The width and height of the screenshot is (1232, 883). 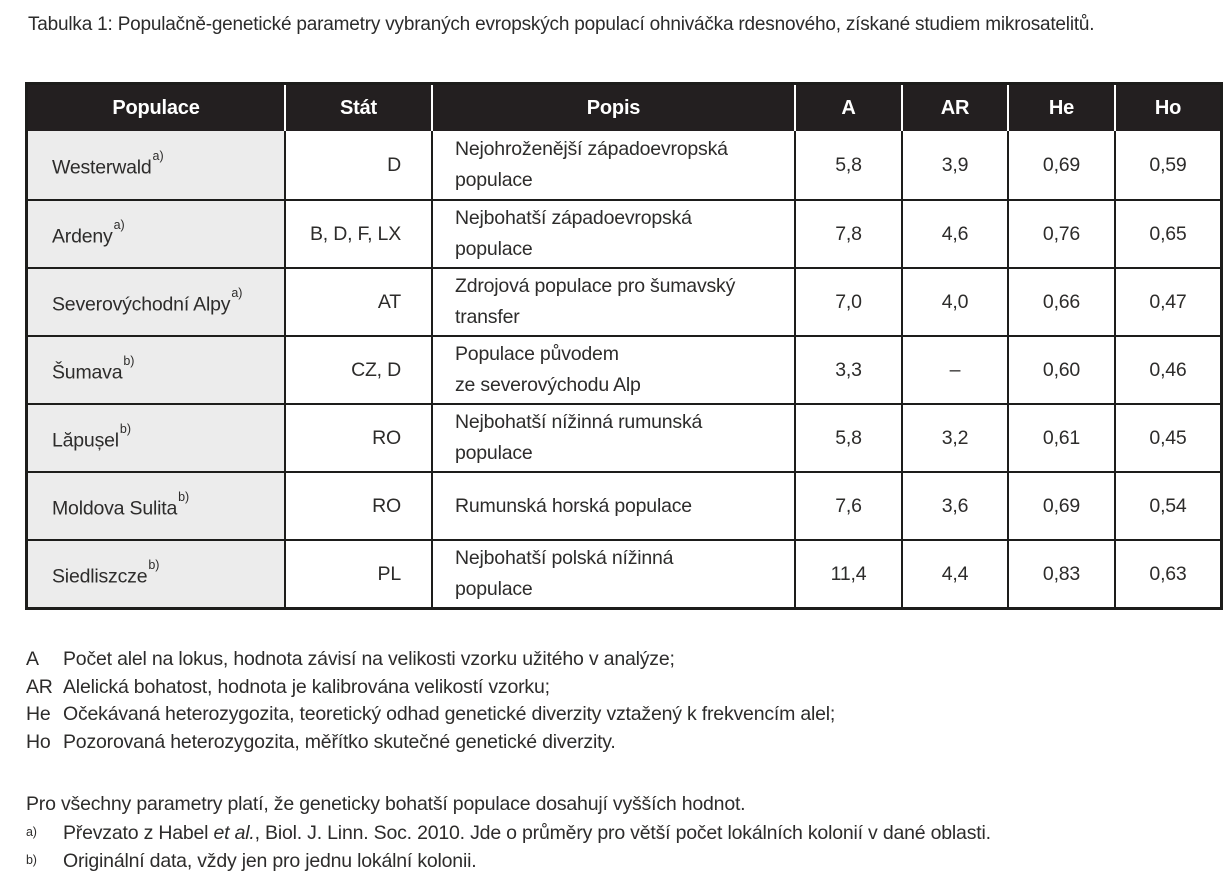 What do you see at coordinates (357, 165) in the screenshot?
I see `state-cell: D` at bounding box center [357, 165].